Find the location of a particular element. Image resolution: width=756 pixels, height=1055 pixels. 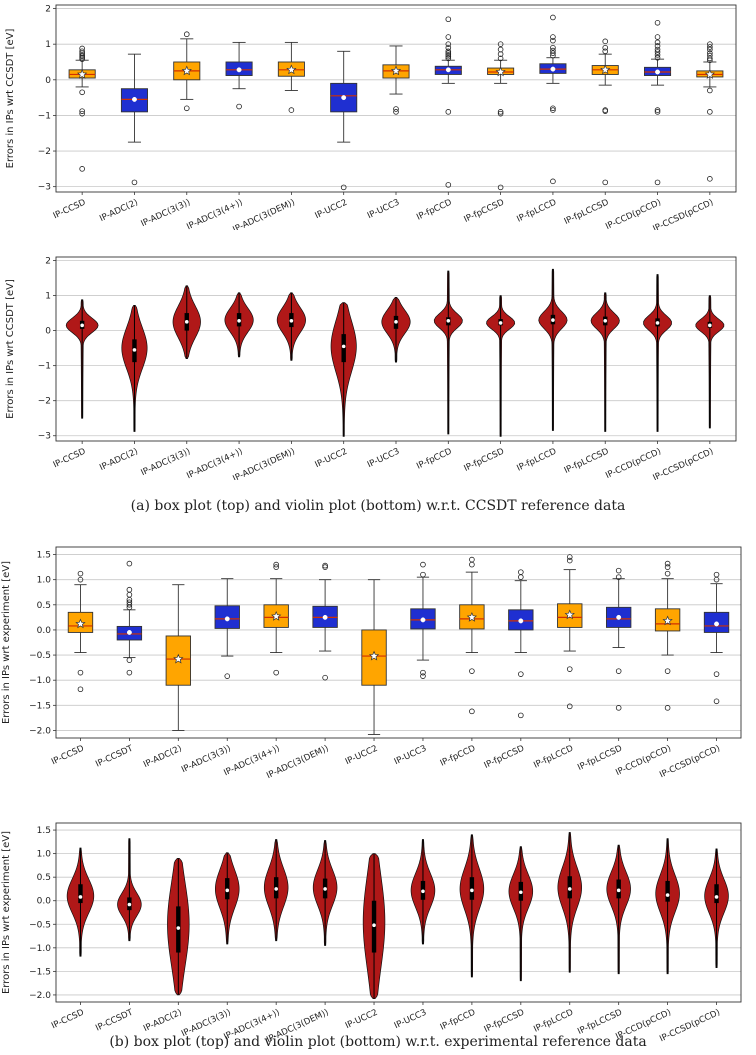

y-tick-label: 1 is located at coordinates (48, 297).